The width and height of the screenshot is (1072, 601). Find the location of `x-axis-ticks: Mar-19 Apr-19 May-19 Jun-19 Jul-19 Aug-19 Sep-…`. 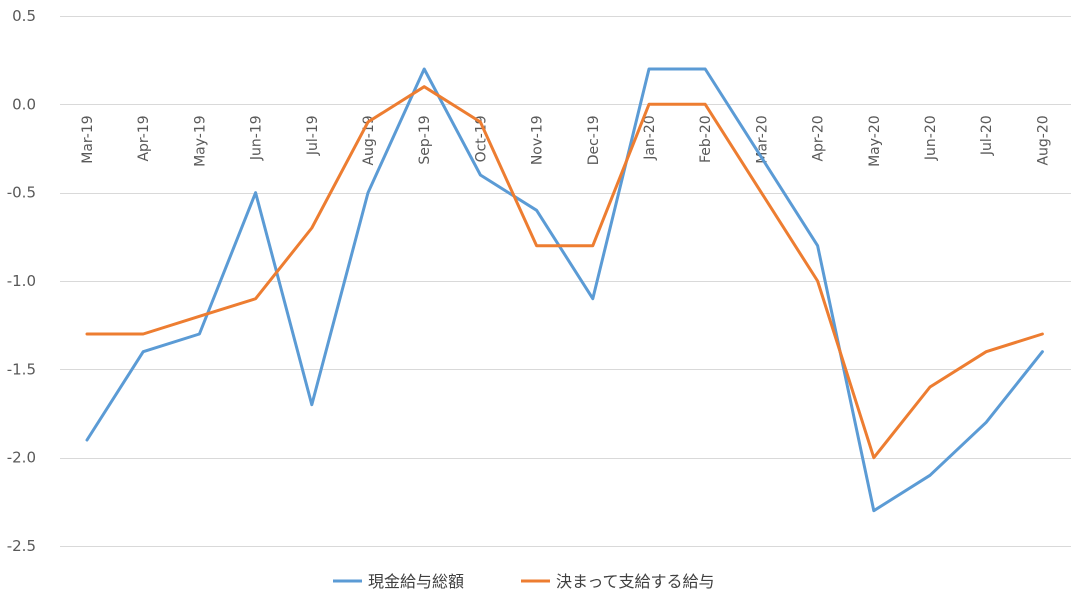

x-axis-ticks: Mar-19 Apr-19 May-19 Jun-19 Jul-19 Aug-19 Sep-… is located at coordinates (565, 141).